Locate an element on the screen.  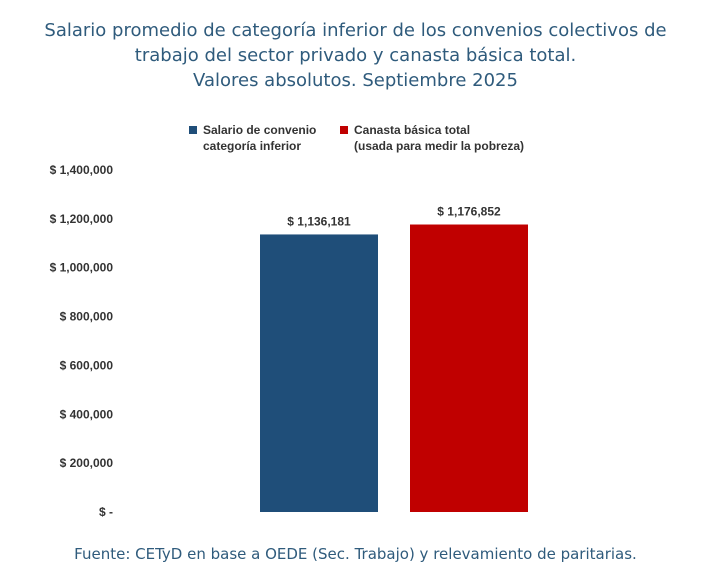
y-tick-label: $ 1,200,000 is located at coordinates (82, 219).